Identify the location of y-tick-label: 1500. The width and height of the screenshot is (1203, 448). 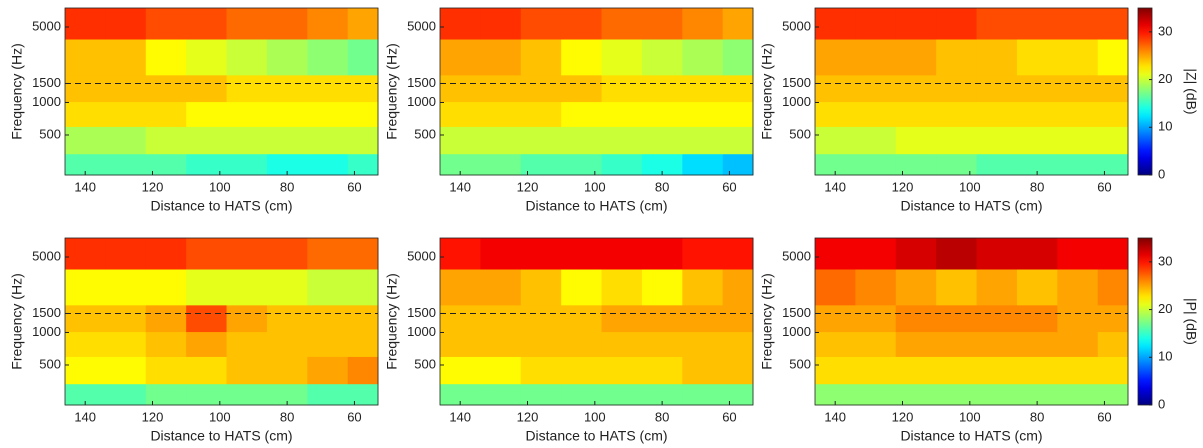
(796, 82).